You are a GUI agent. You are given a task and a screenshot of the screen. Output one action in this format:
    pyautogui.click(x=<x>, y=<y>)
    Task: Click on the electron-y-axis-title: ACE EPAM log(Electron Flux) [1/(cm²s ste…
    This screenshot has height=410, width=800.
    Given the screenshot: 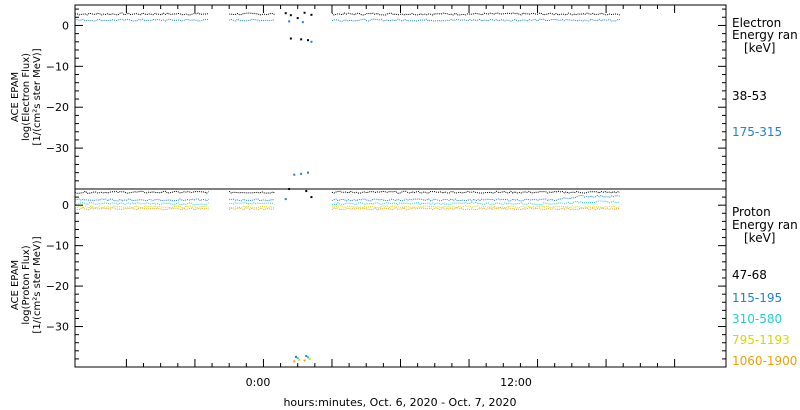 What is the action you would take?
    pyautogui.click(x=26, y=96)
    